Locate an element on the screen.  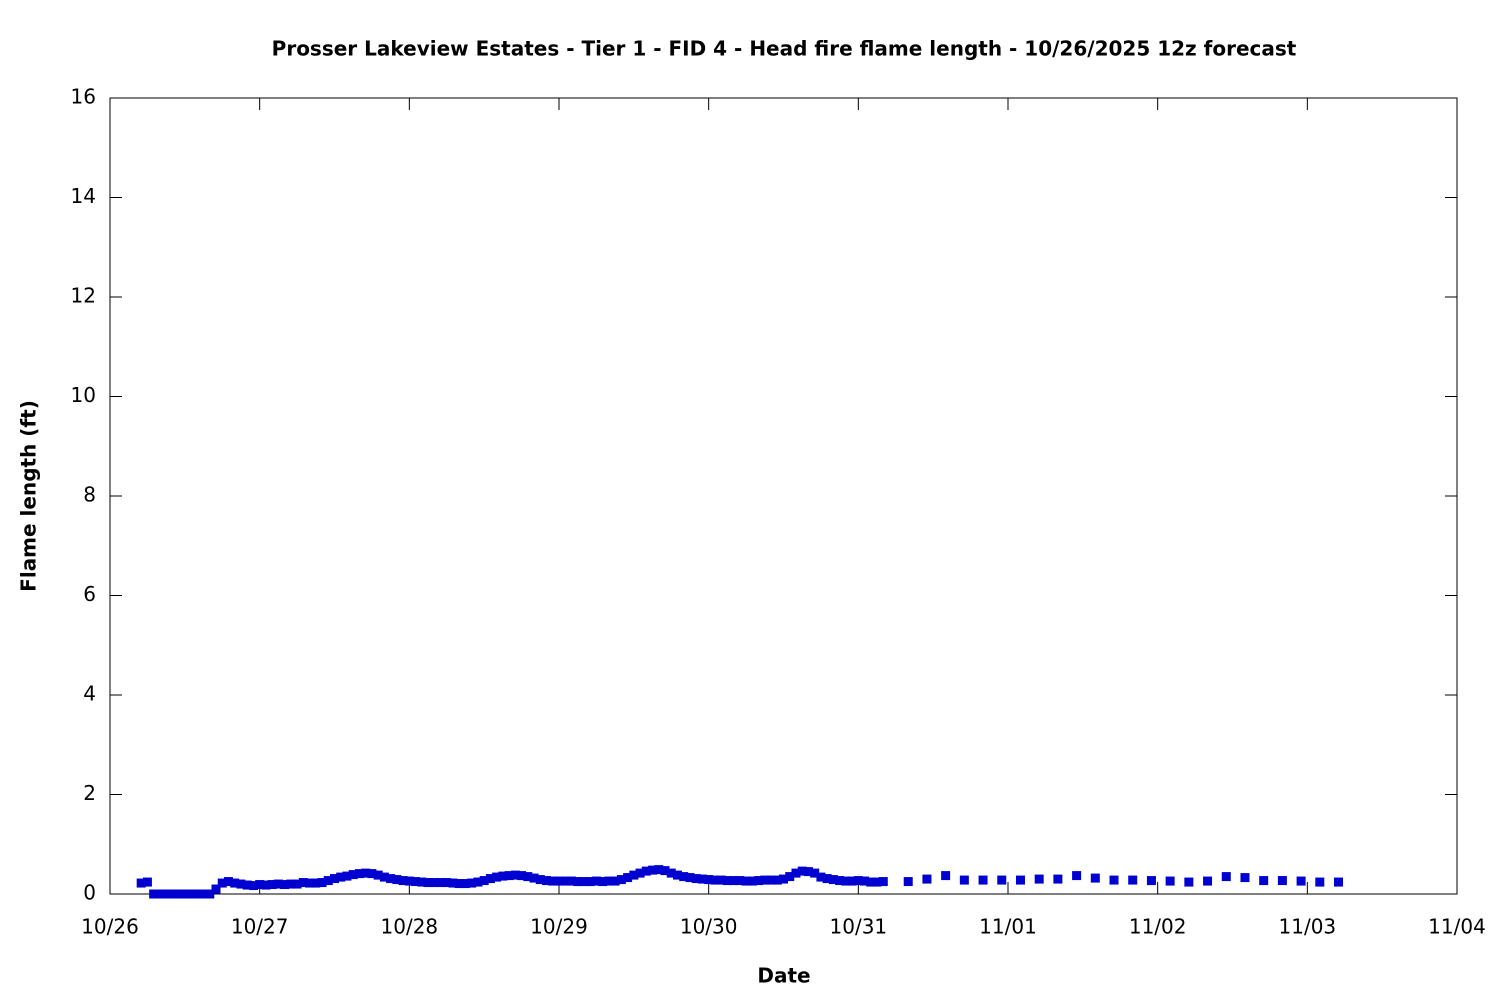
y-tick-label: 16 is located at coordinates (83, 97).